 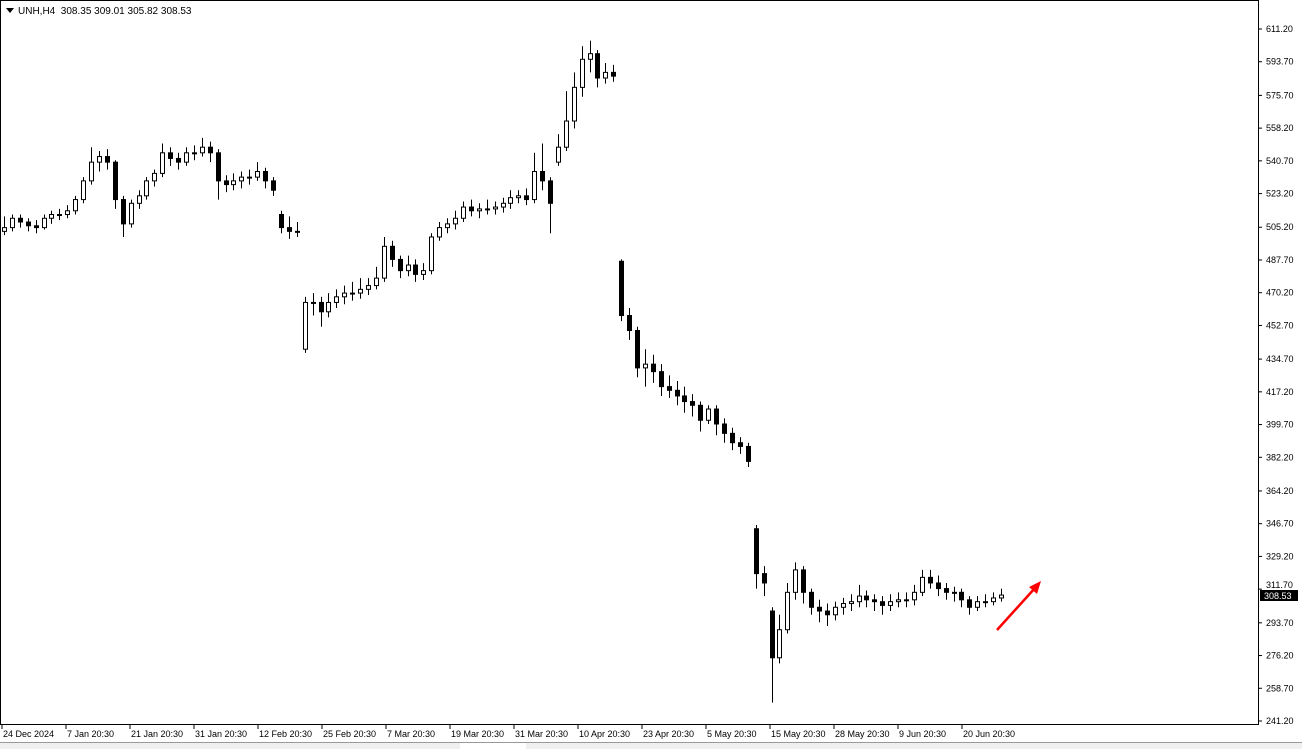 What do you see at coordinates (651, 745) in the screenshot?
I see `horizontal-scrollbar` at bounding box center [651, 745].